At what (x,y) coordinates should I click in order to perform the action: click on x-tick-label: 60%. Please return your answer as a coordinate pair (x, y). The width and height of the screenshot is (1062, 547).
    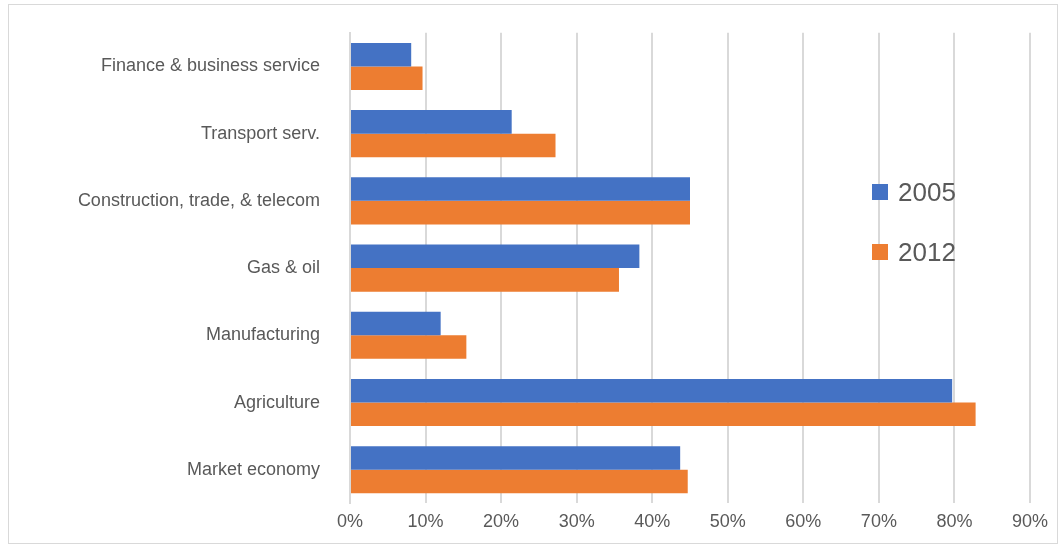
    Looking at the image, I should click on (803, 521).